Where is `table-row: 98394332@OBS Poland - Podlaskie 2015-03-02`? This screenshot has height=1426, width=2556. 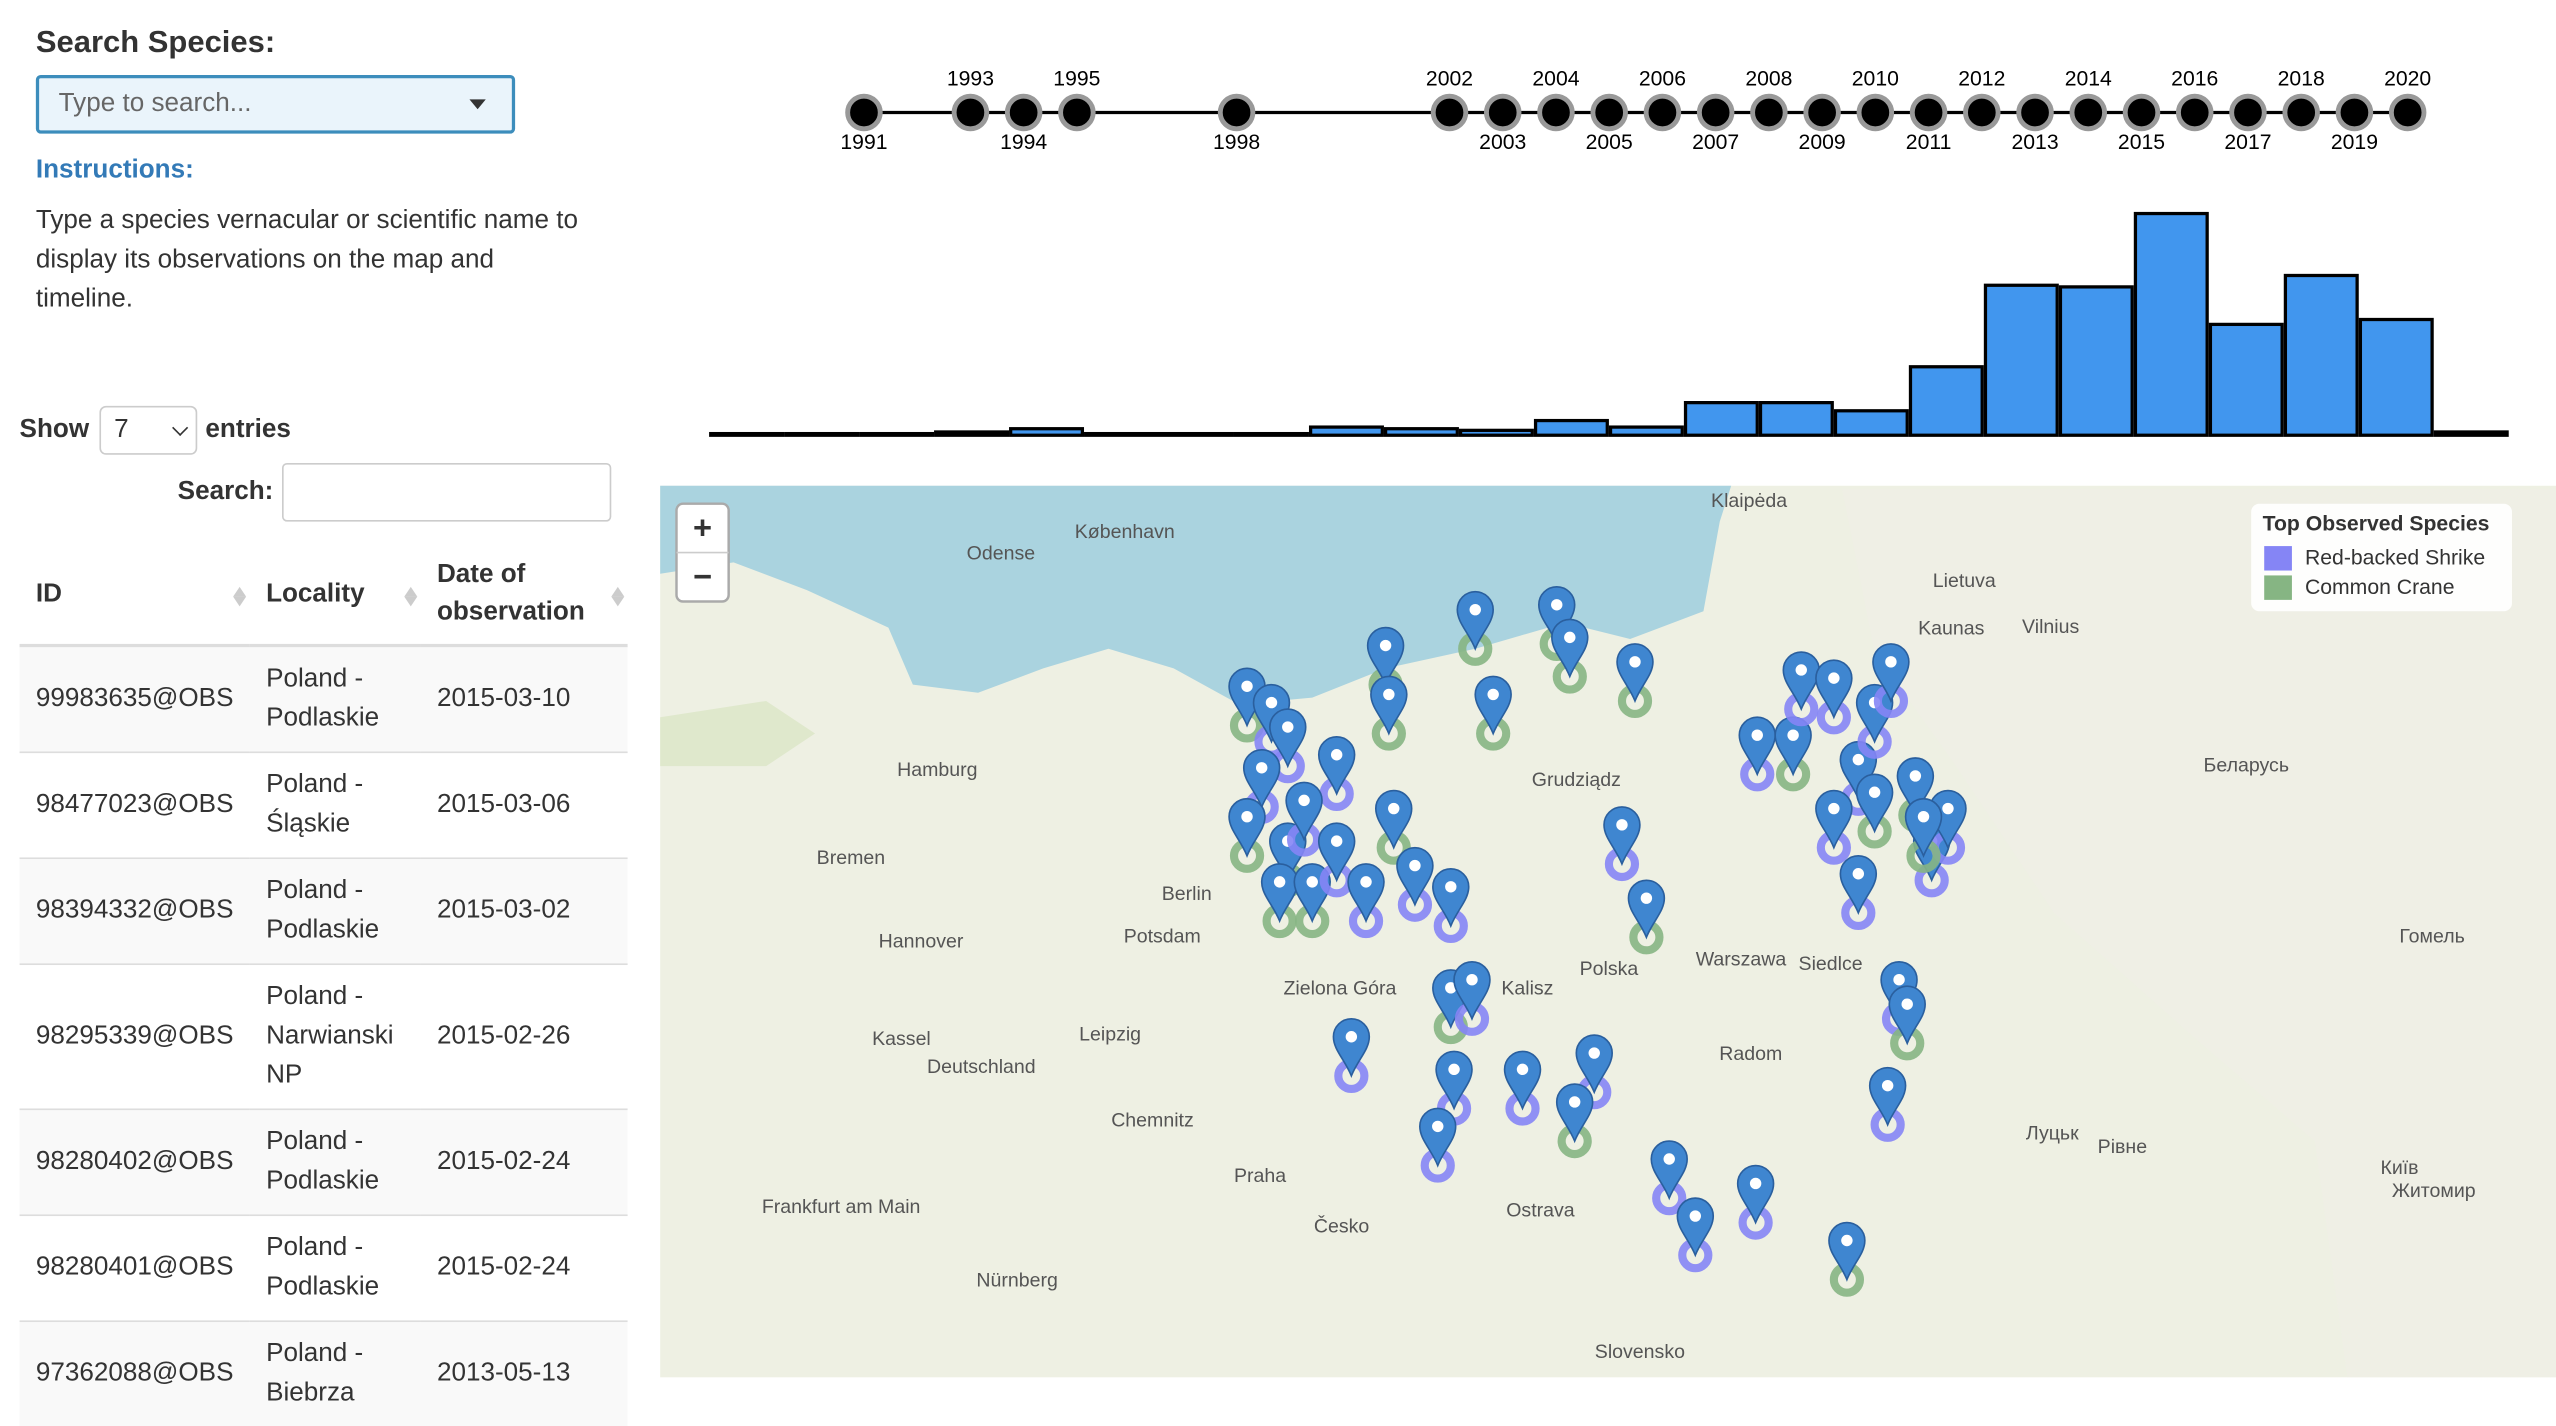
table-row: 98394332@OBS Poland - Podlaskie 2015-03-02 is located at coordinates (323, 911).